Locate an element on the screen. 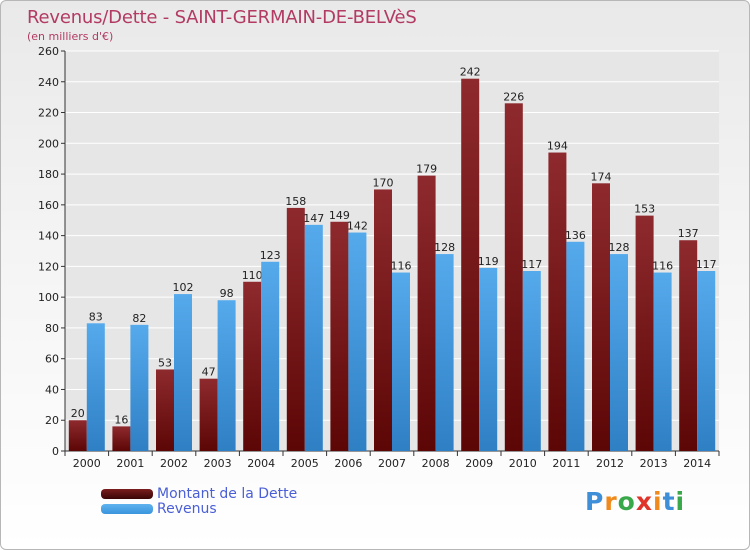  y-tick-label: 60 is located at coordinates (52, 359).